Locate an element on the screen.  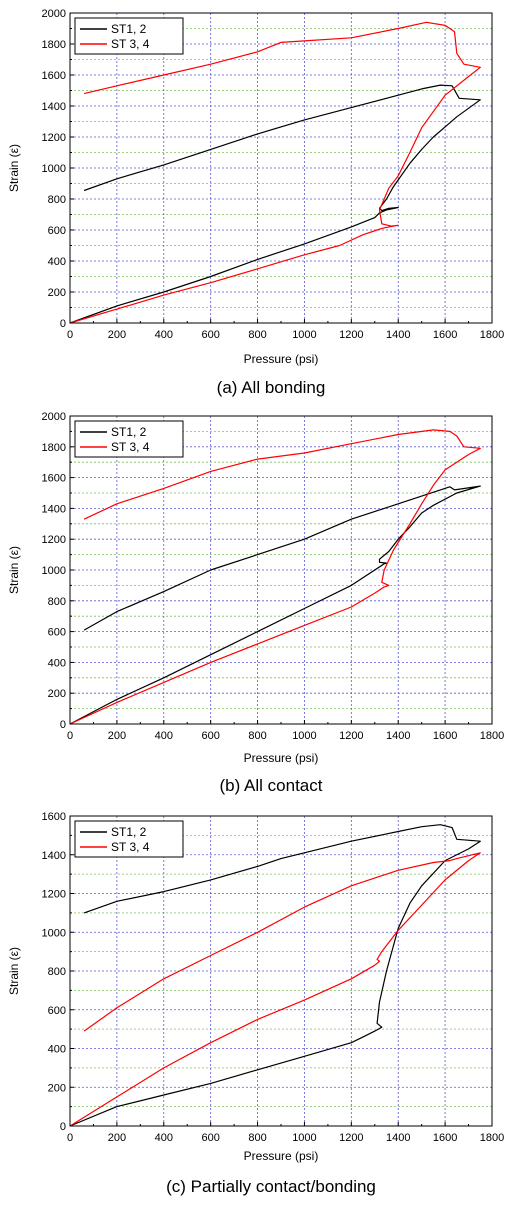
chart-2-xtick-label: 400 is located at coordinates (164, 1138).